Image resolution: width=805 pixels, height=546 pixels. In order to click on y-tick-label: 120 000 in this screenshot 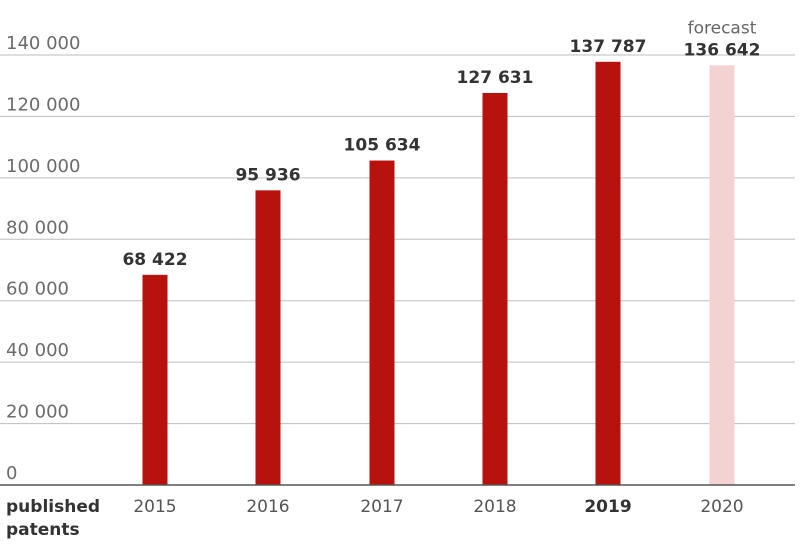, I will do `click(43, 104)`.